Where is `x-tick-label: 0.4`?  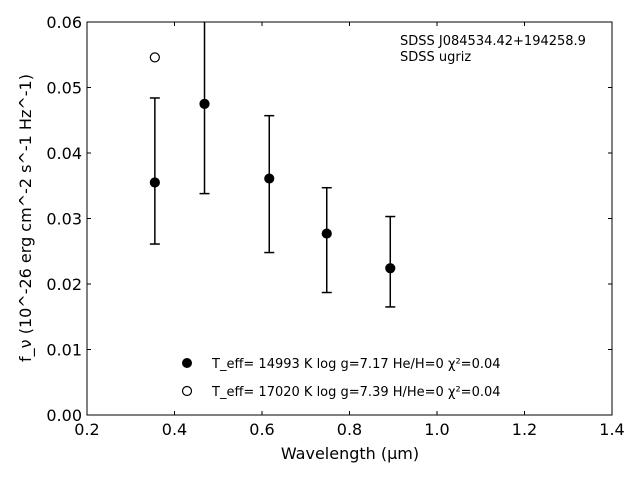 x-tick-label: 0.4 is located at coordinates (174, 429).